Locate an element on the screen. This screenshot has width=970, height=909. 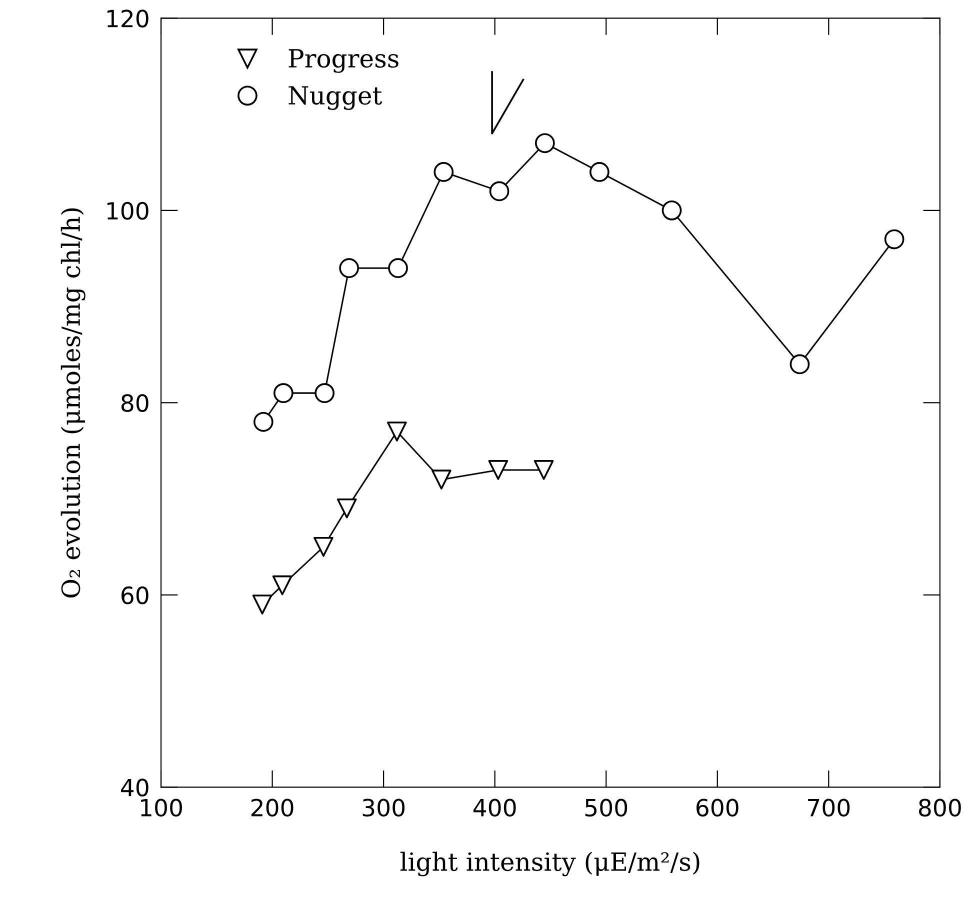
y-tick-label: 40 is located at coordinates (134, 787).